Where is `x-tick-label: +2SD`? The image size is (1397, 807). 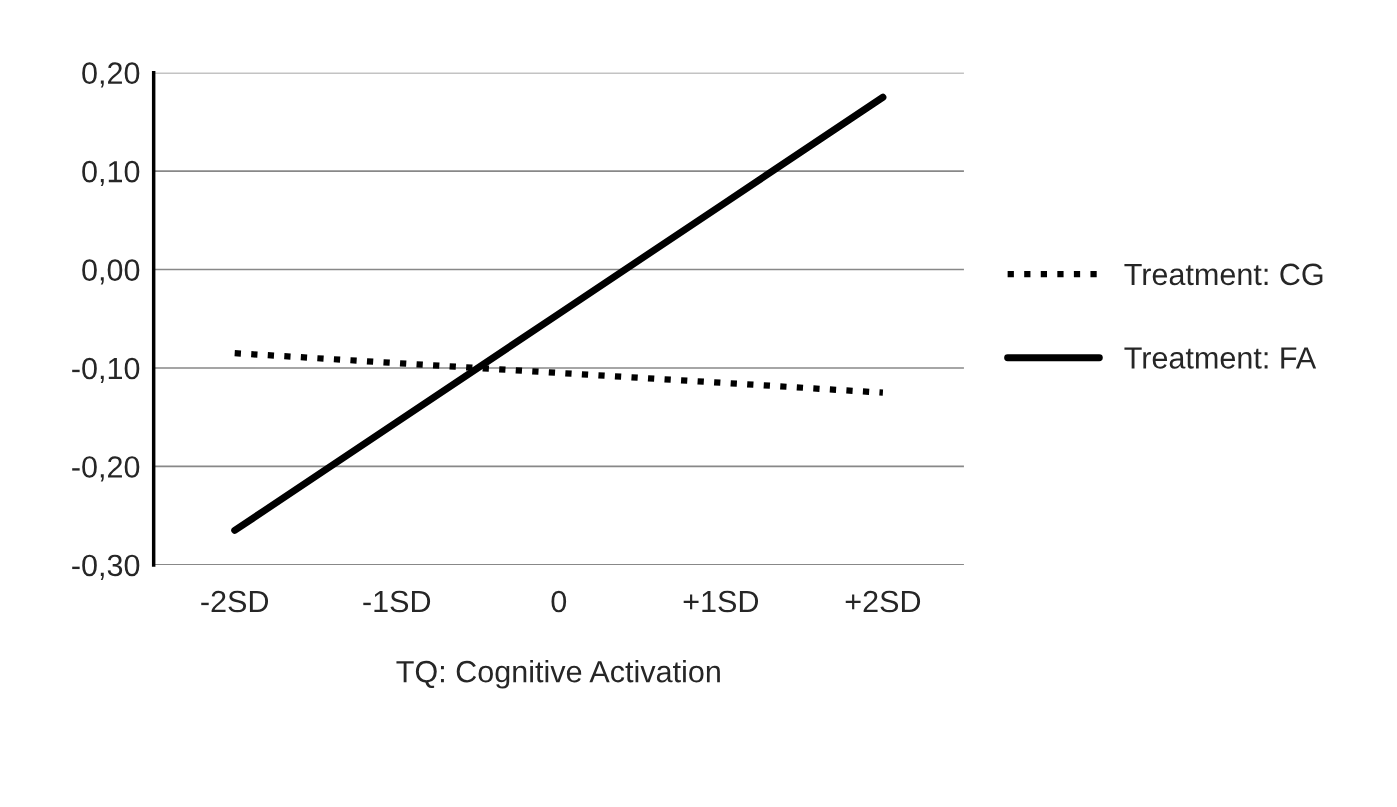 x-tick-label: +2SD is located at coordinates (883, 601).